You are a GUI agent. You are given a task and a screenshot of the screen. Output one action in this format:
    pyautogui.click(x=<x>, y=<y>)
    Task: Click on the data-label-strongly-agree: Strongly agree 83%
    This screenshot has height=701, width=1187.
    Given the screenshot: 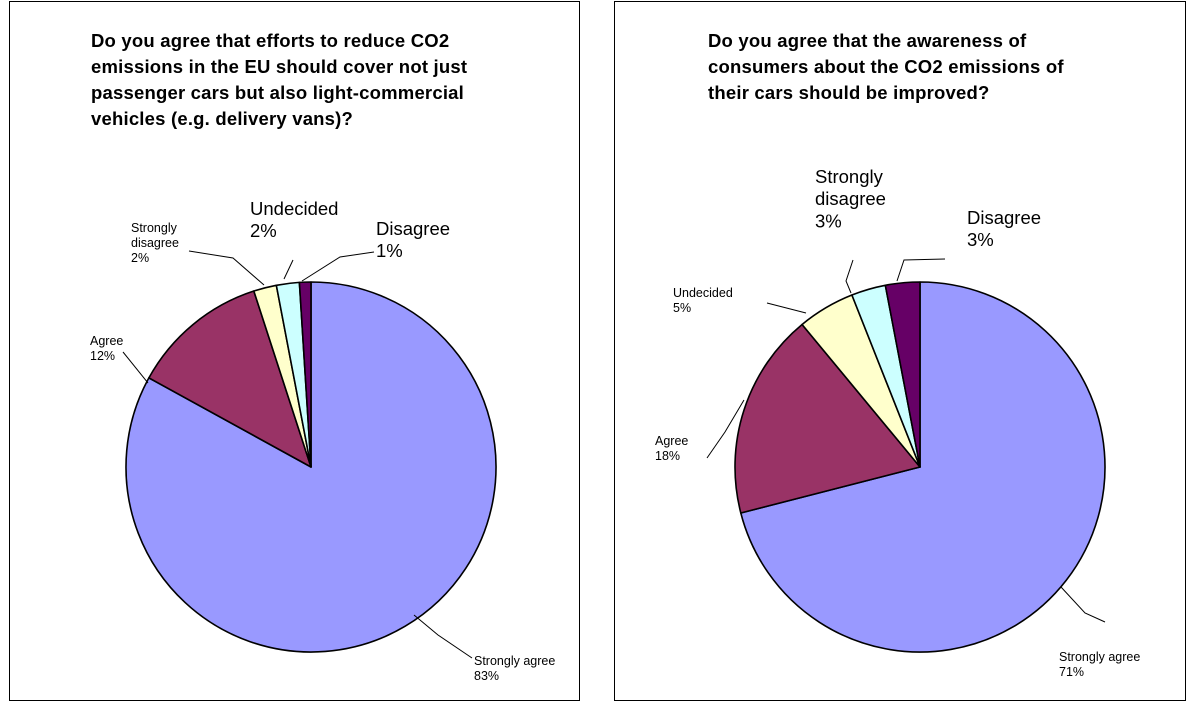 What is the action you would take?
    pyautogui.click(x=514, y=668)
    